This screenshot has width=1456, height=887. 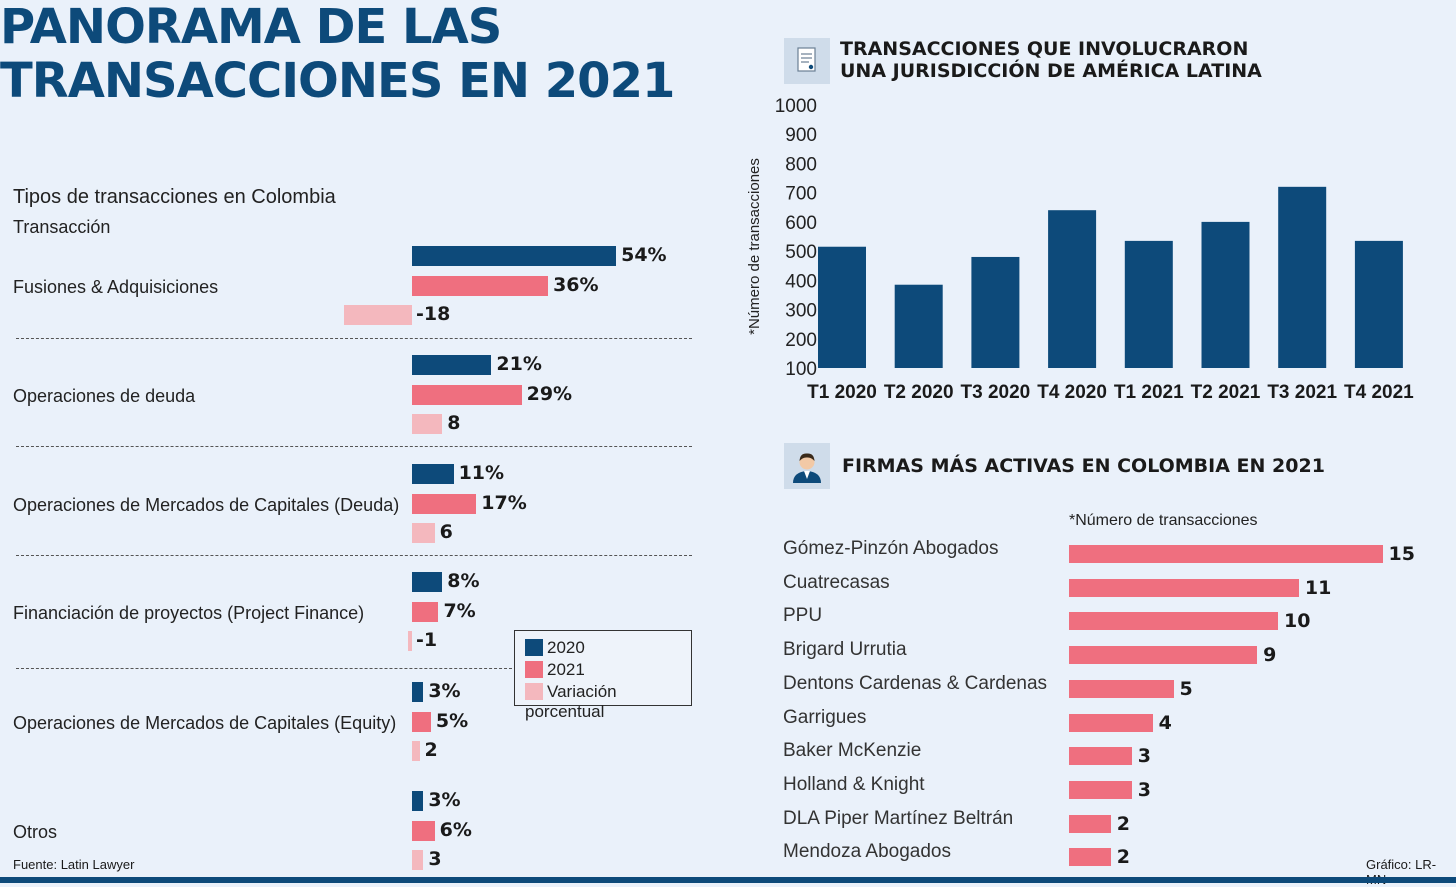 I want to click on firm-value-label: 3, so click(x=1144, y=756).